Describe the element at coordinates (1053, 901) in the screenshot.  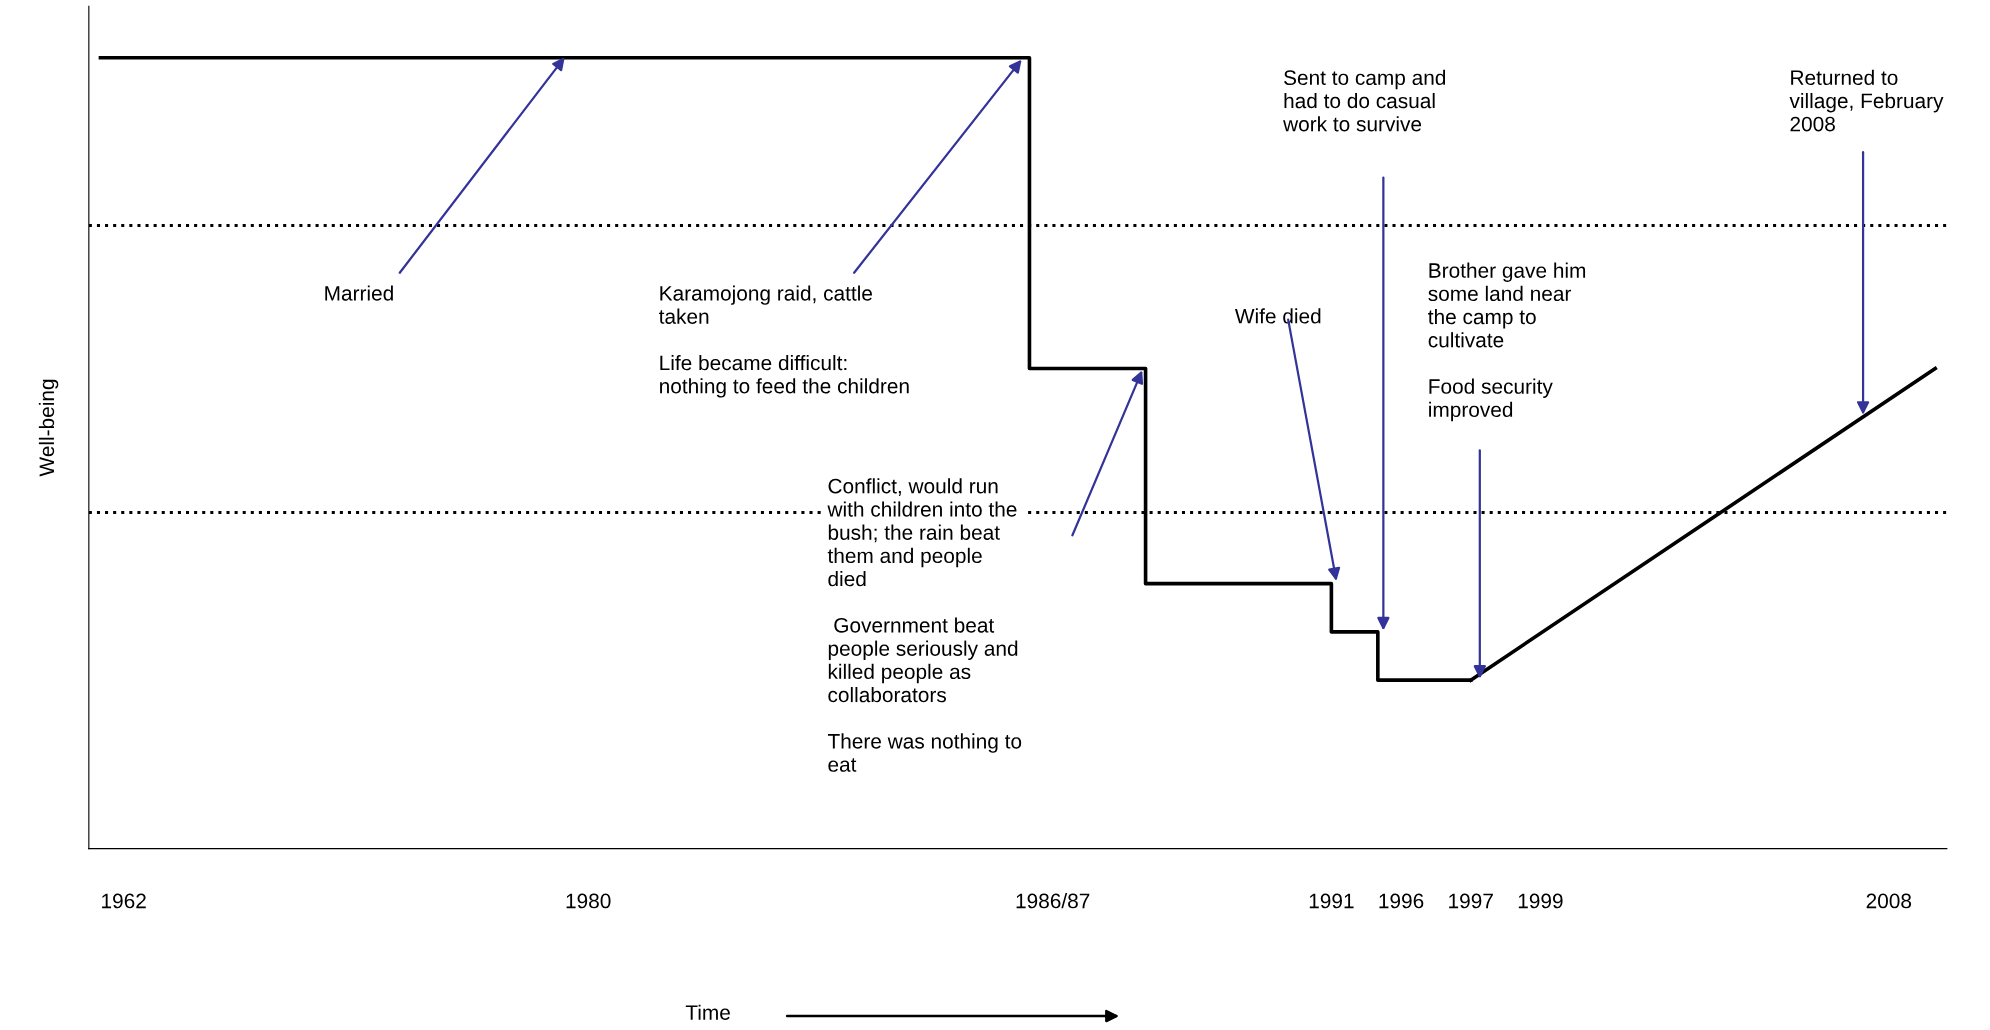
I see `x-tick-label: 1986/87` at that location.